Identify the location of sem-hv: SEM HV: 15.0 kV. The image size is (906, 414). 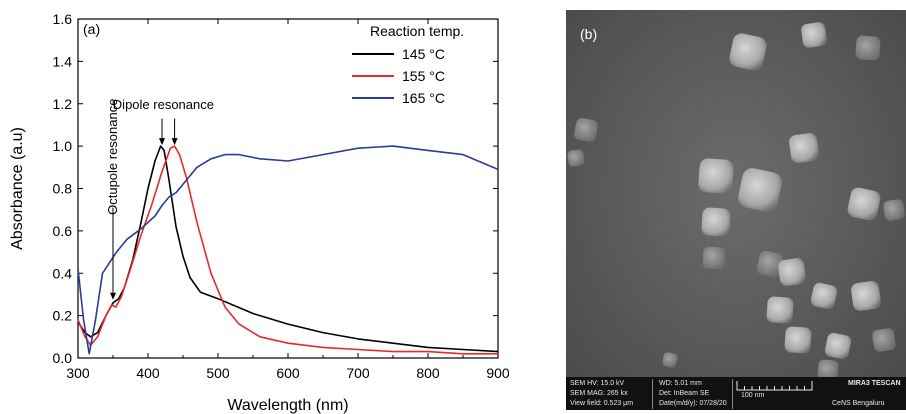
(597, 383).